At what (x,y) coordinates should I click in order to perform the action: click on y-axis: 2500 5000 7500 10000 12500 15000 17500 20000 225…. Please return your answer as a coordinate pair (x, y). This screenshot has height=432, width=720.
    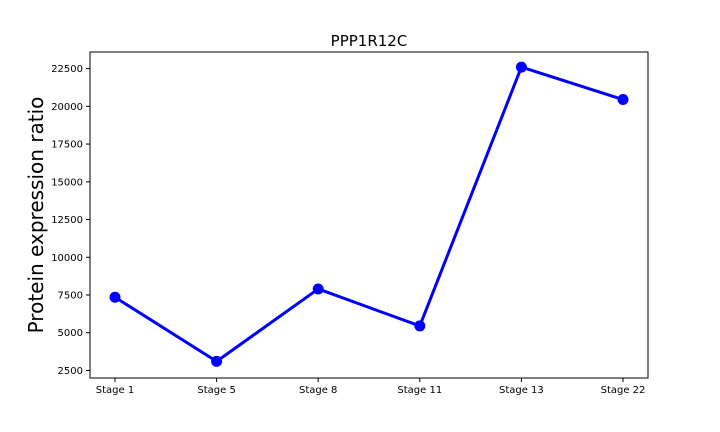
    Looking at the image, I should click on (70, 220).